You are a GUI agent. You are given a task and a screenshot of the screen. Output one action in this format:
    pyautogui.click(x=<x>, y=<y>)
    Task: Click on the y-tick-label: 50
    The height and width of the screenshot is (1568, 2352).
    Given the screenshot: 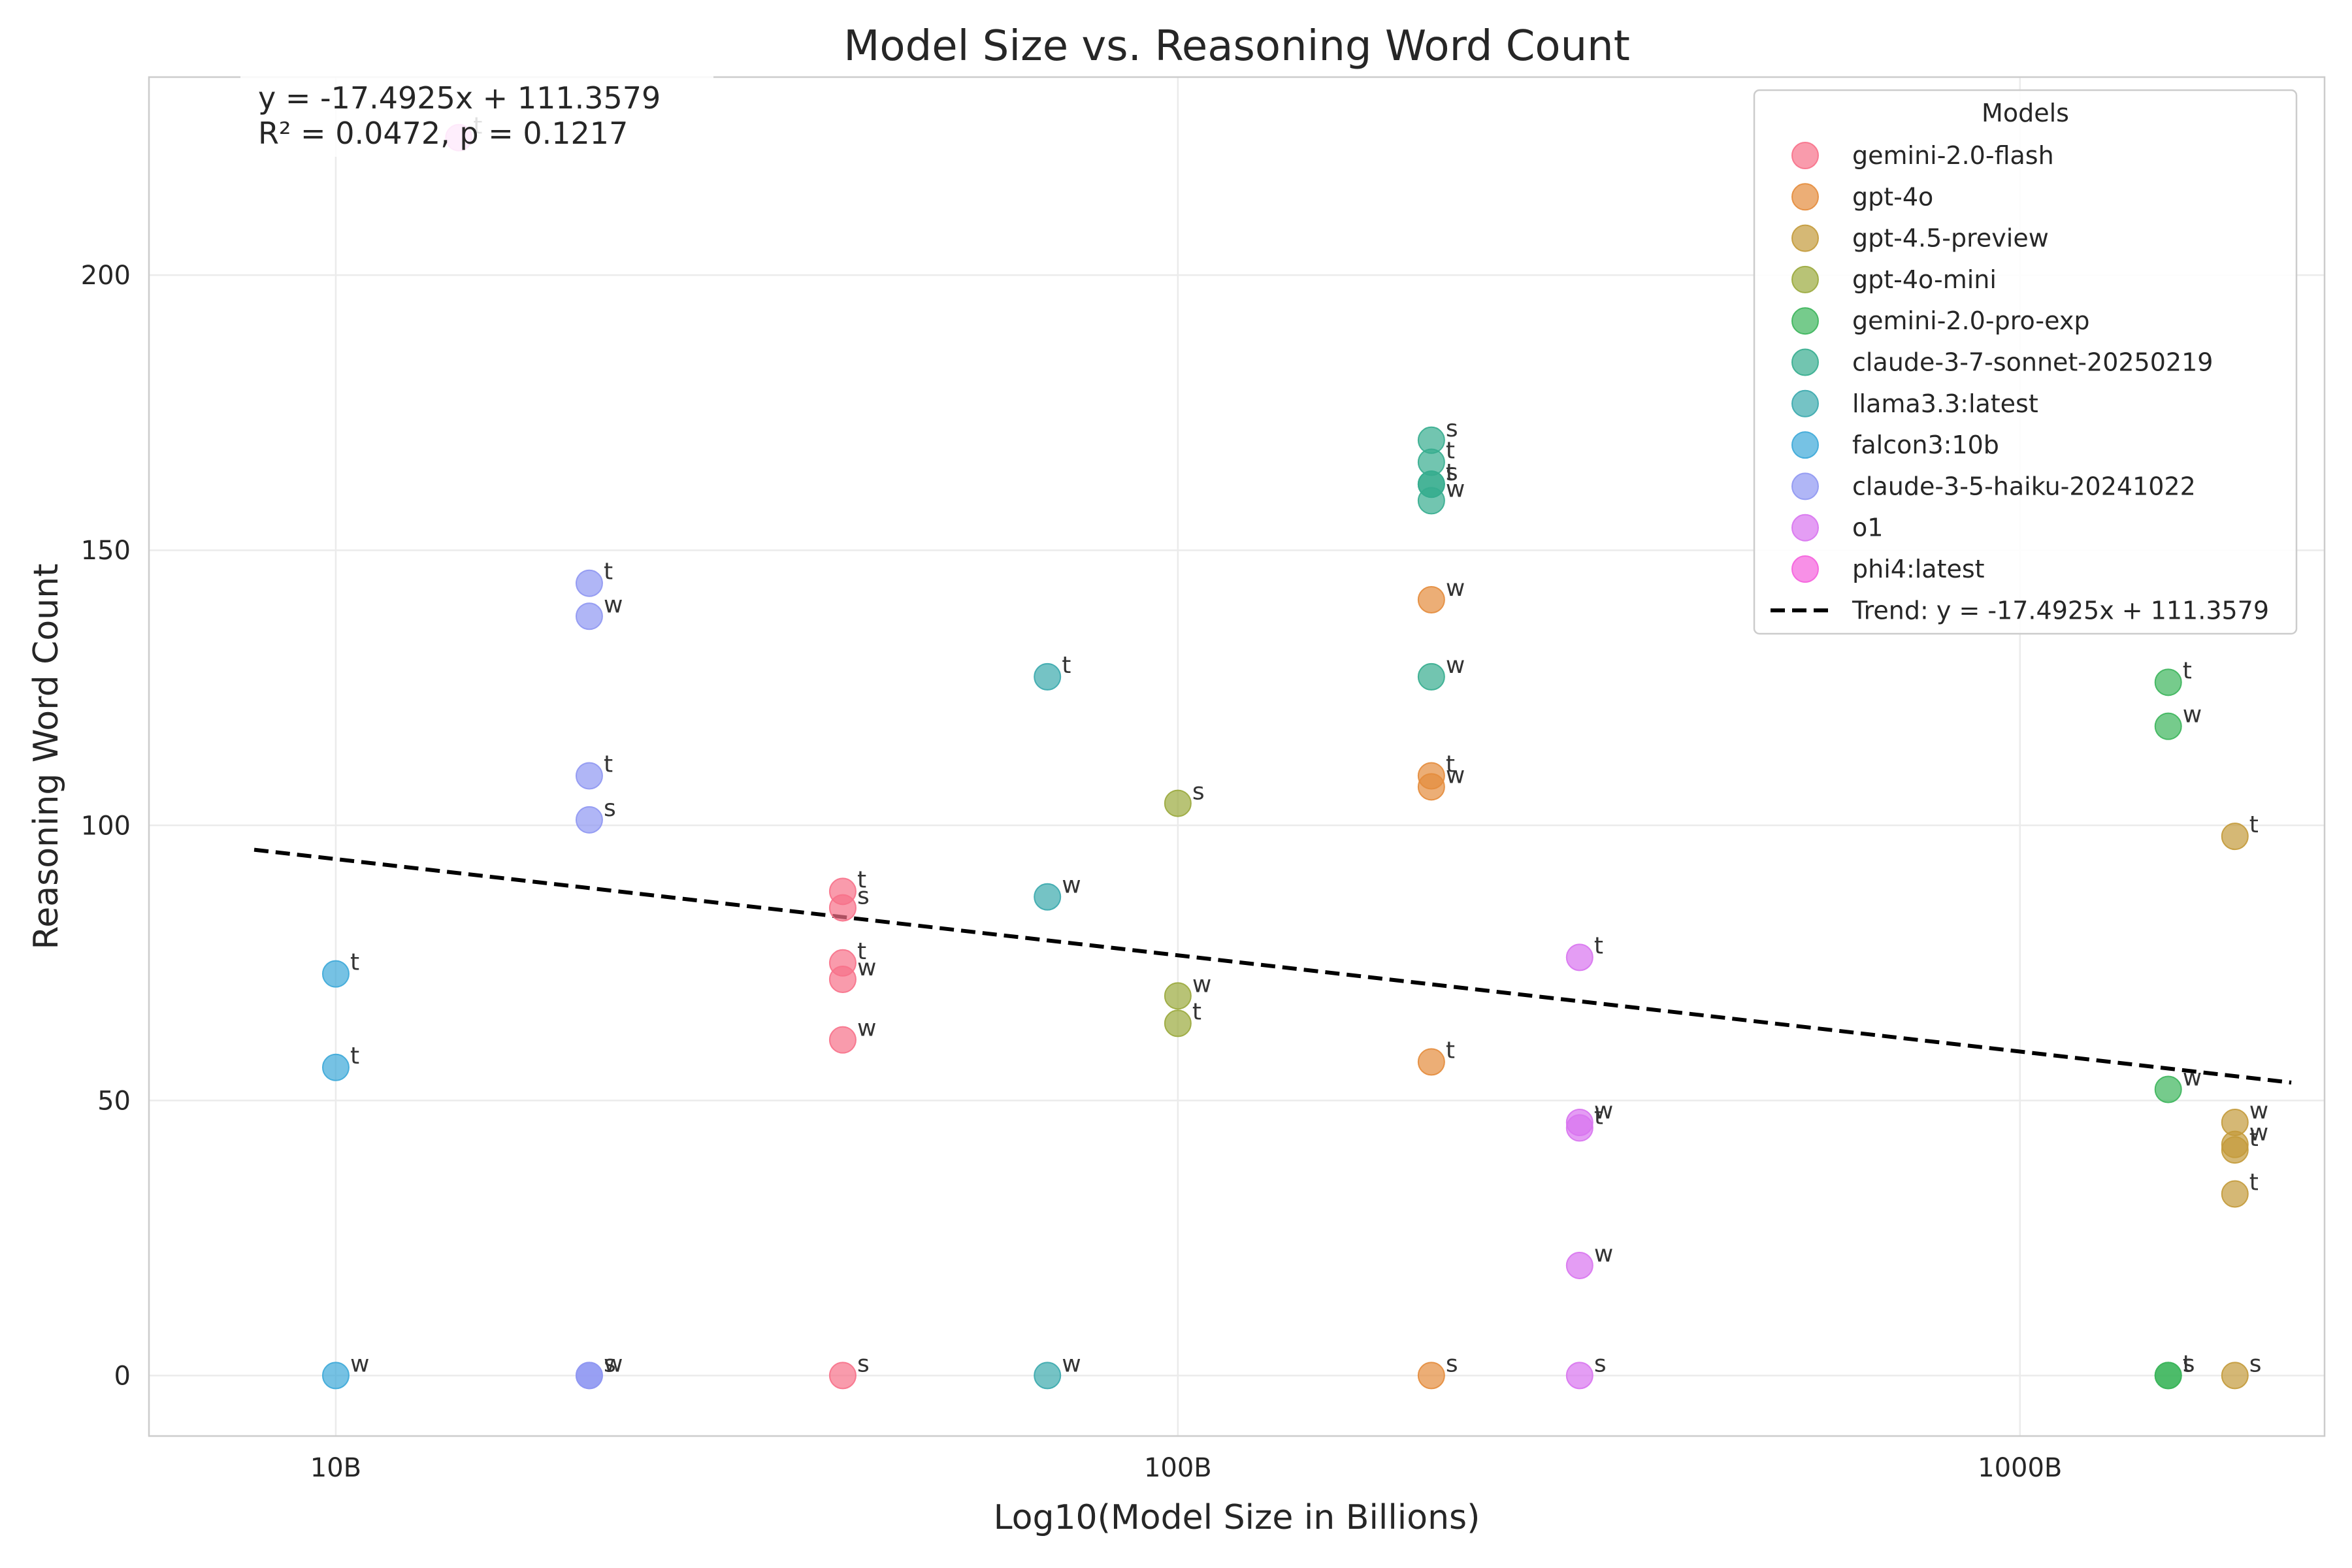 What is the action you would take?
    pyautogui.click(x=114, y=1101)
    